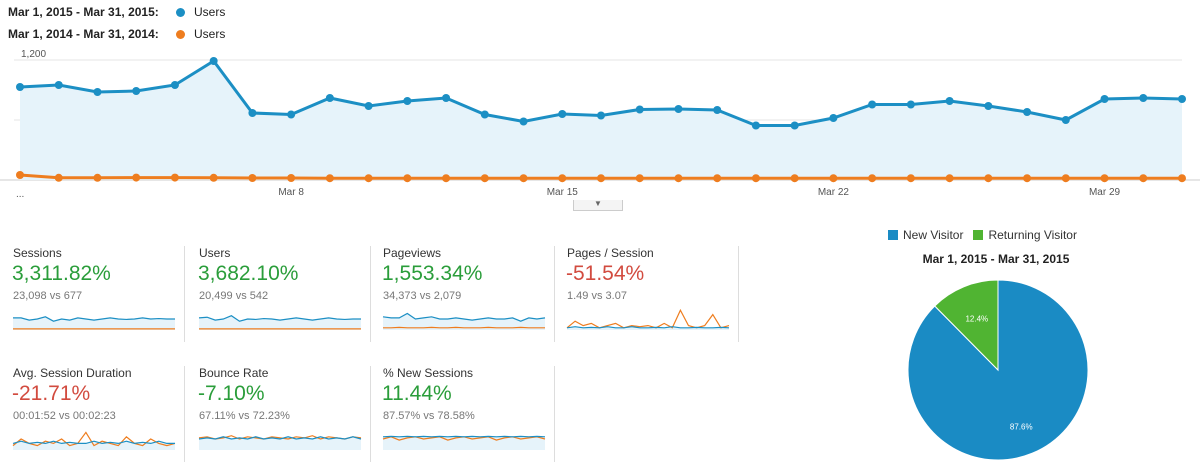 This screenshot has height=464, width=1200. What do you see at coordinates (180, 34) in the screenshot?
I see `legend-dot-previous` at bounding box center [180, 34].